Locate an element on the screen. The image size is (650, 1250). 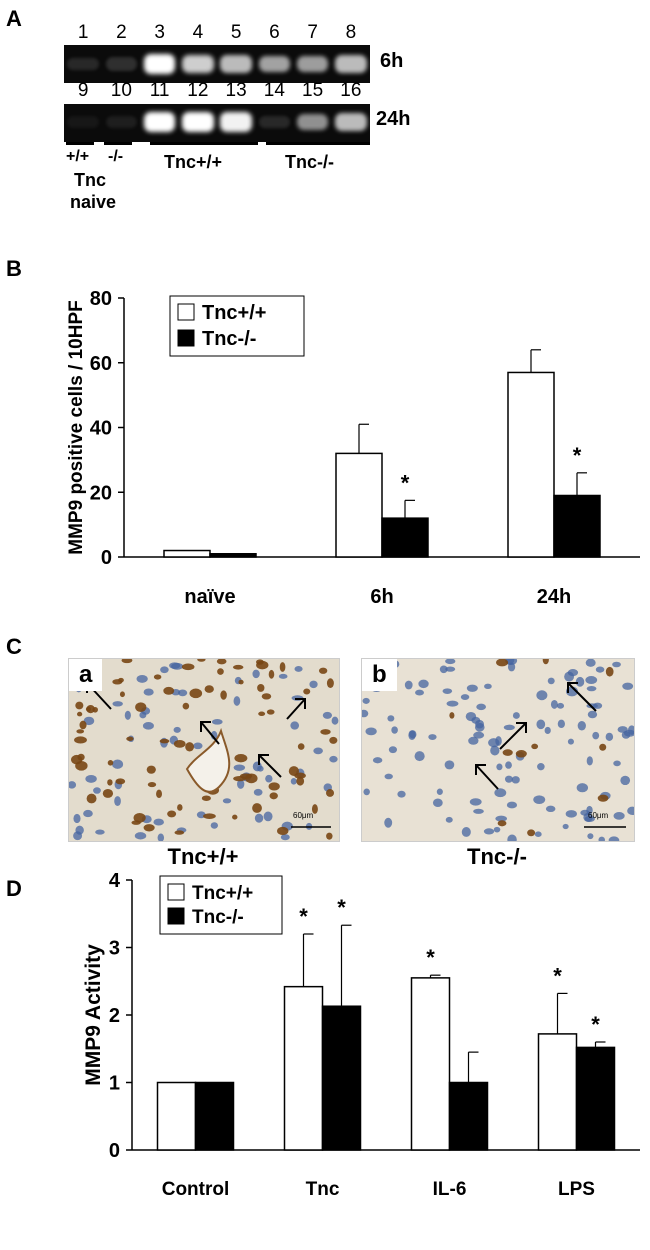
category-label: LPS is located at coordinates (576, 1189).